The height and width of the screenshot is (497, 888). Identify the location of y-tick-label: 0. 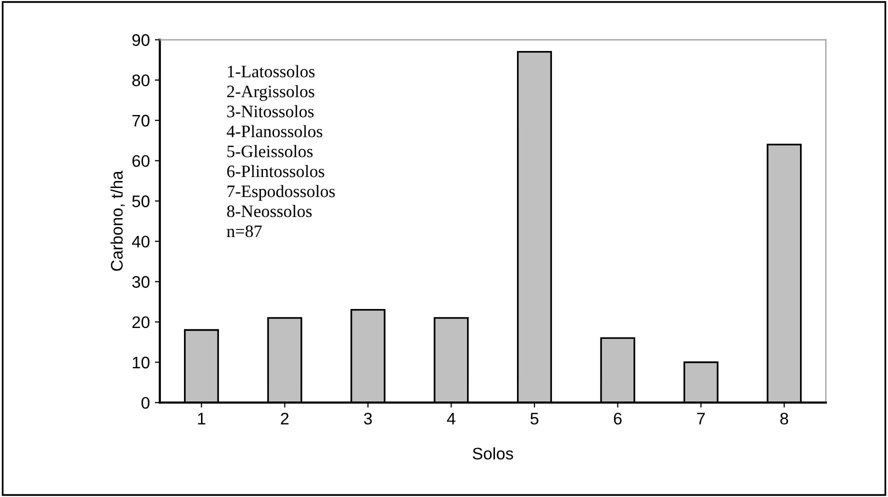
(146, 402).